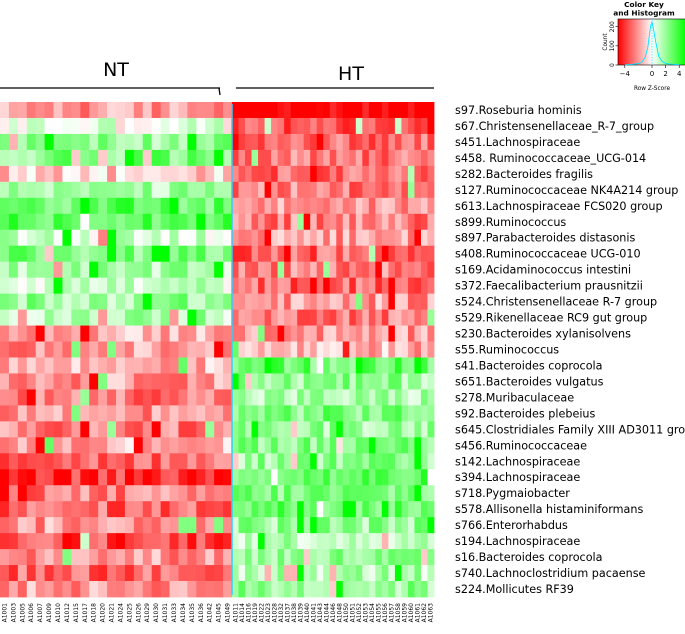 Image resolution: width=685 pixels, height=634 pixels. What do you see at coordinates (287, 613) in the screenshot?
I see `column-label: A1037` at bounding box center [287, 613].